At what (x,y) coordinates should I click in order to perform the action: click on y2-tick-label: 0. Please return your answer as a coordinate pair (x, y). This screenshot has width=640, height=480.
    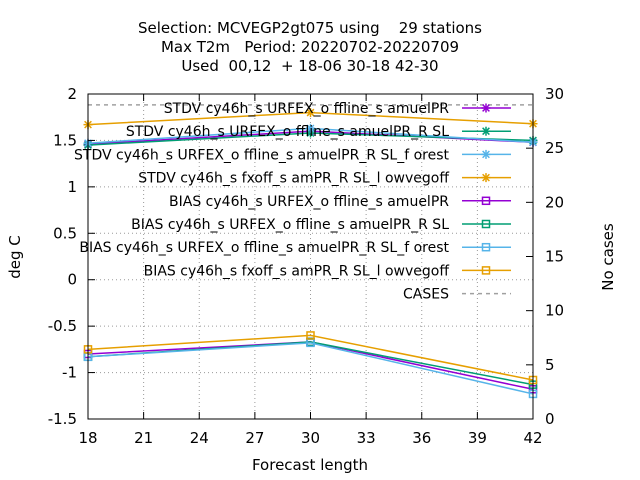
    Looking at the image, I should click on (550, 419).